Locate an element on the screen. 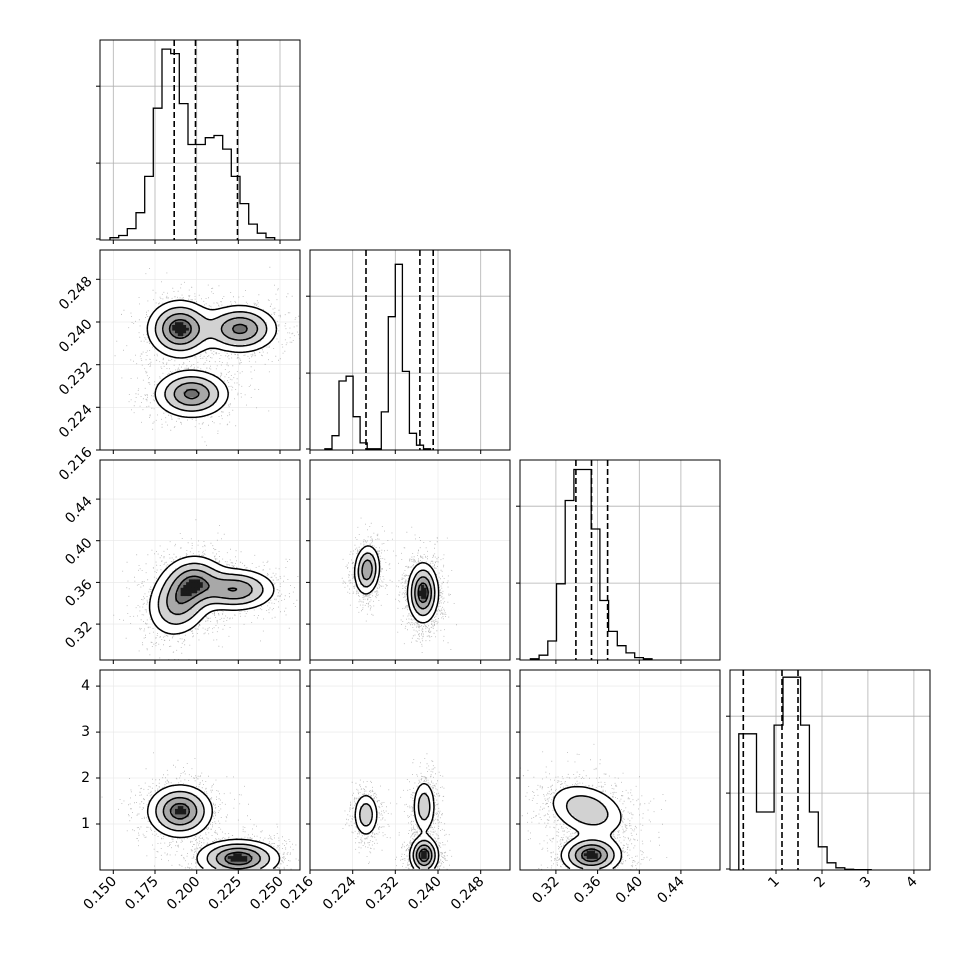 The image size is (970, 970). x-tick-label: 0.36 is located at coordinates (587, 889).